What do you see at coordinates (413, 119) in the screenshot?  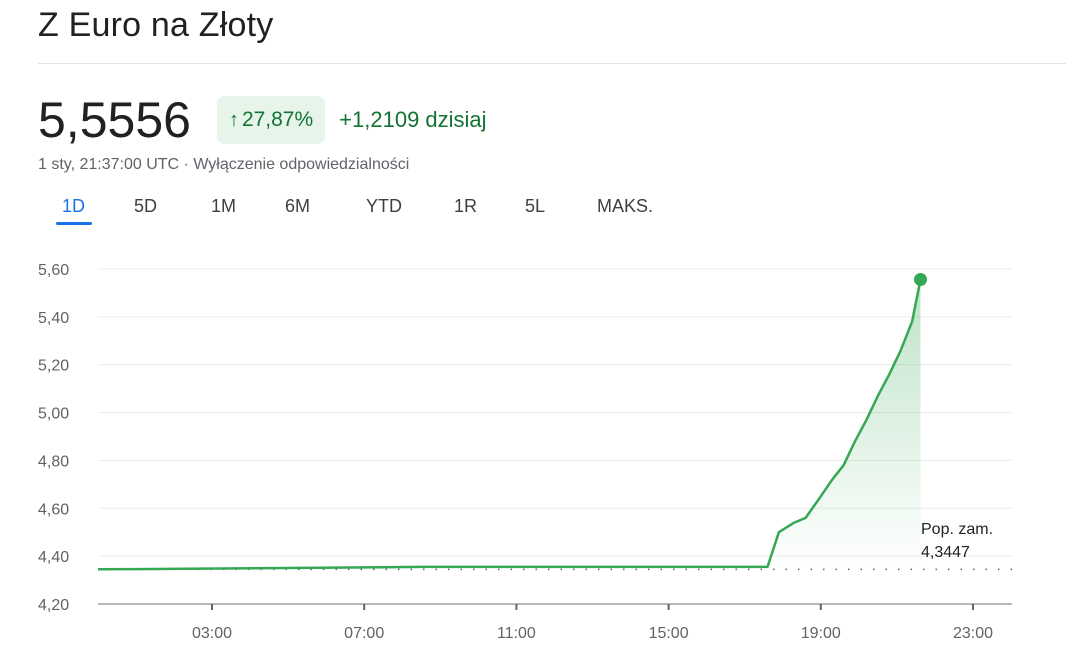 I see `change-absolute: +1,2109 dzisiaj` at bounding box center [413, 119].